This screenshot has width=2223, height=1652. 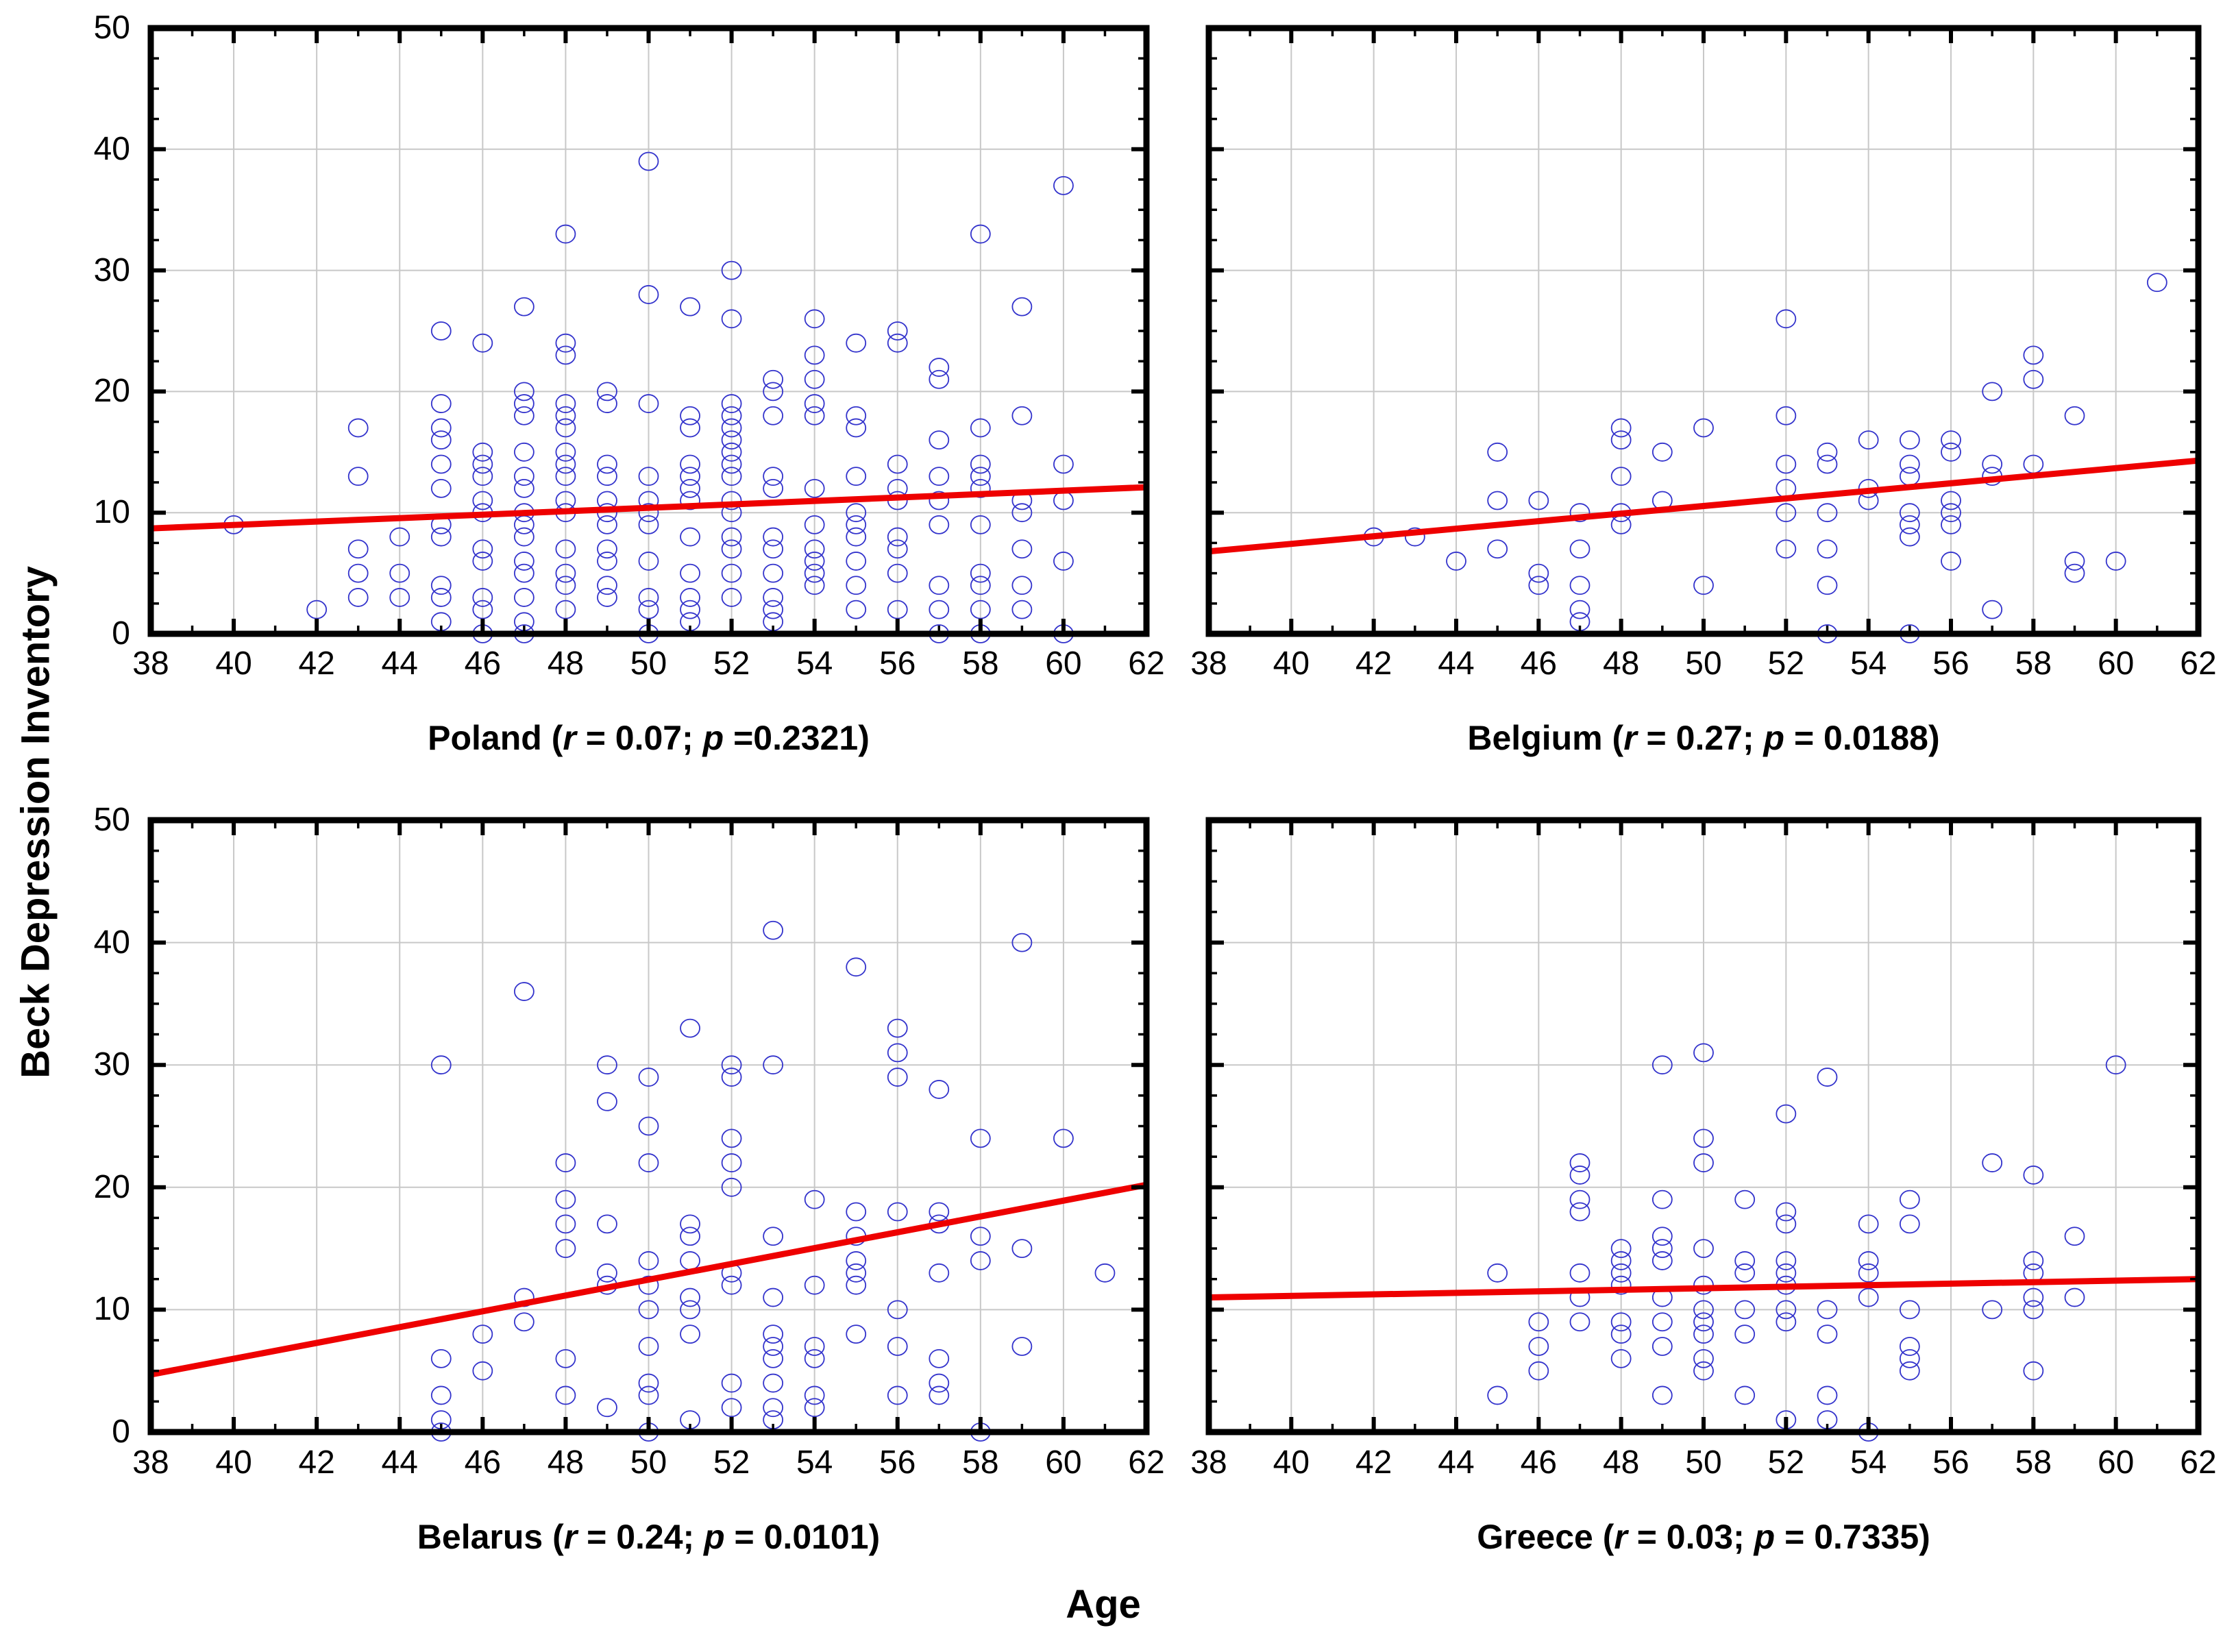 What do you see at coordinates (1700, 738) in the screenshot?
I see `title-text: = 0.27;` at bounding box center [1700, 738].